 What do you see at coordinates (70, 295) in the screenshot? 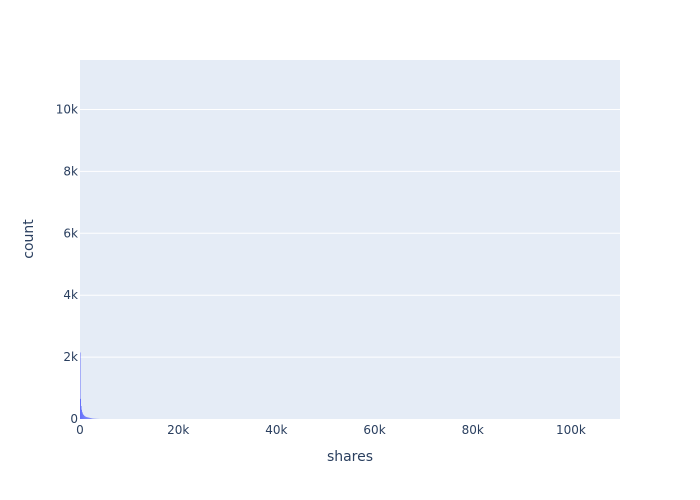
I see `y-tick-label: 4k` at bounding box center [70, 295].